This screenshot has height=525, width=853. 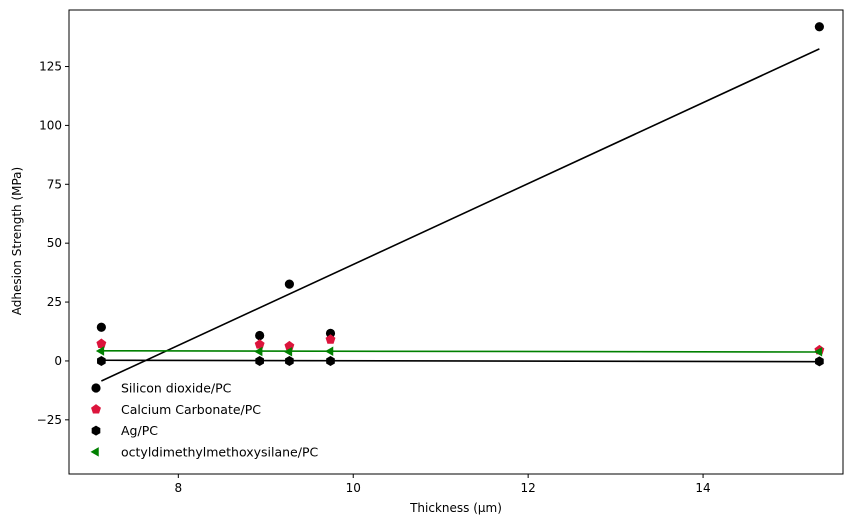 I want to click on y-tick-label: 0, so click(x=58, y=361).